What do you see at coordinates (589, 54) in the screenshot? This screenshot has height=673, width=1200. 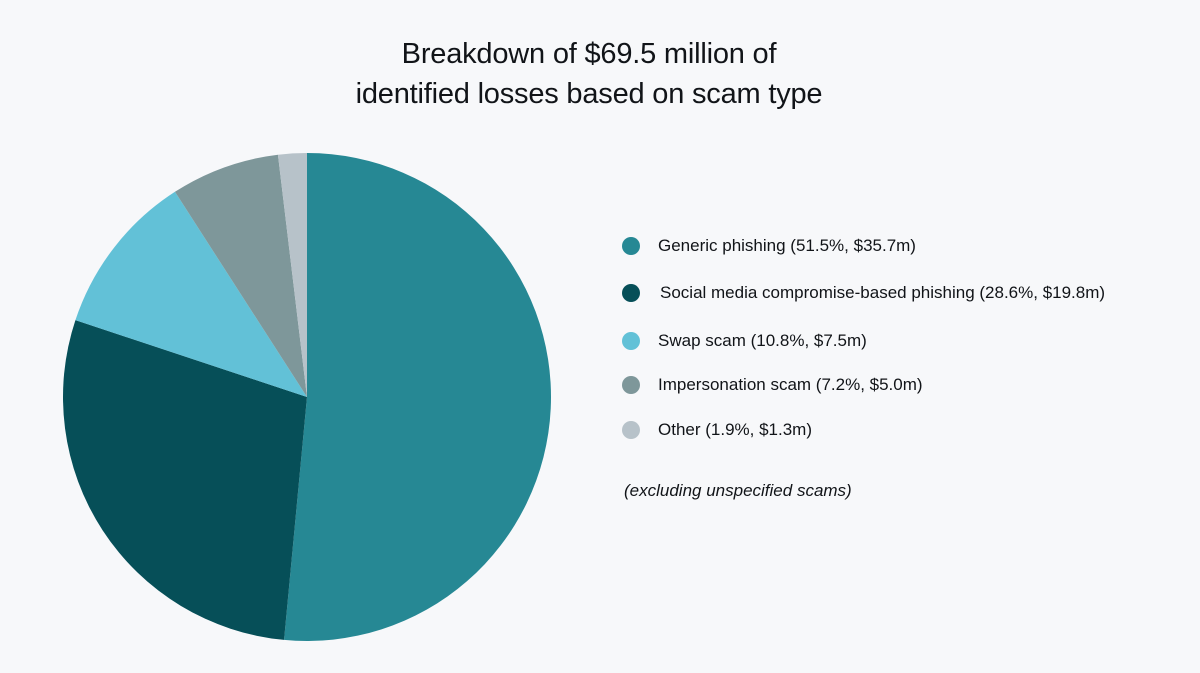 I see `chart-title-line-1: Breakdown of $69.5 million of` at bounding box center [589, 54].